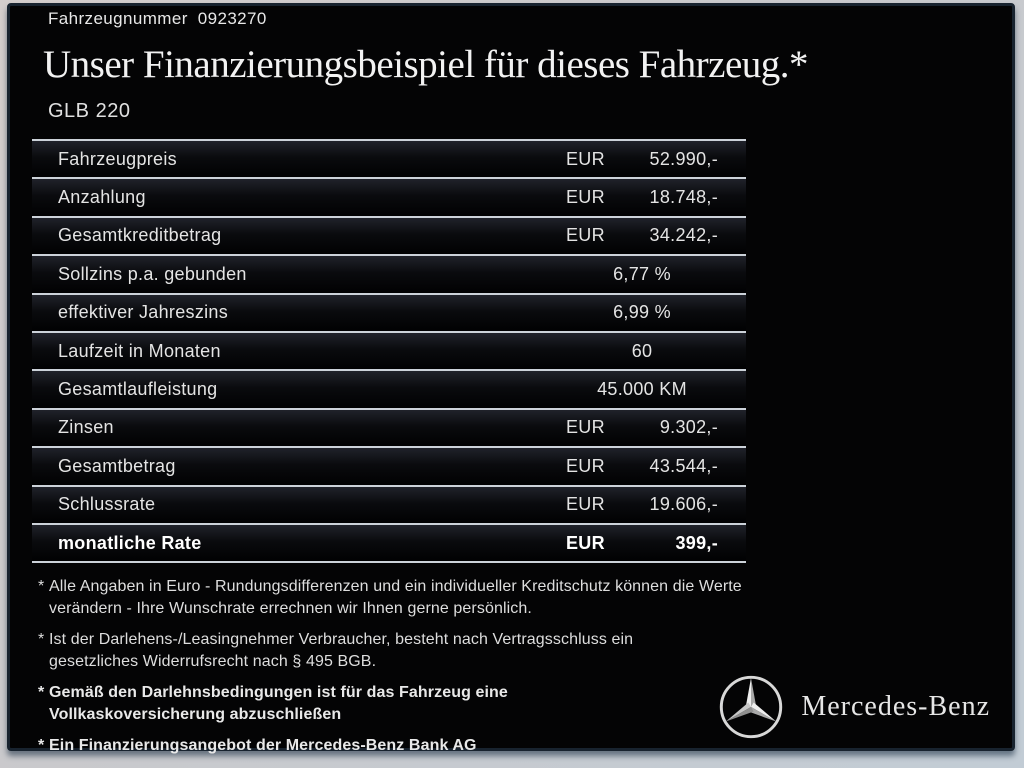 This screenshot has height=768, width=1024. Describe the element at coordinates (683, 197) in the screenshot. I see `row-amount: 18.748,-` at that location.